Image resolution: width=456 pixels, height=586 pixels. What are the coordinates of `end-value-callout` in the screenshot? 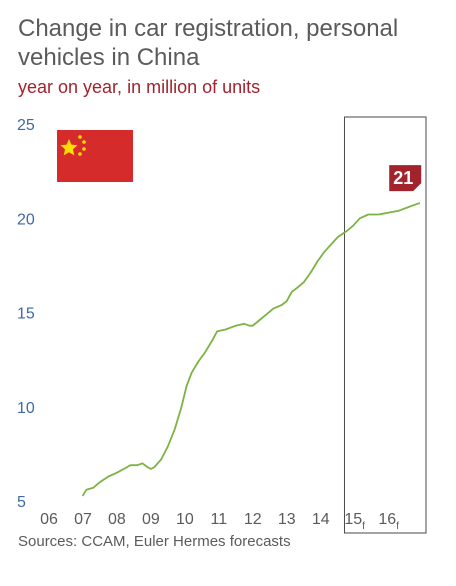 It's located at (405, 178).